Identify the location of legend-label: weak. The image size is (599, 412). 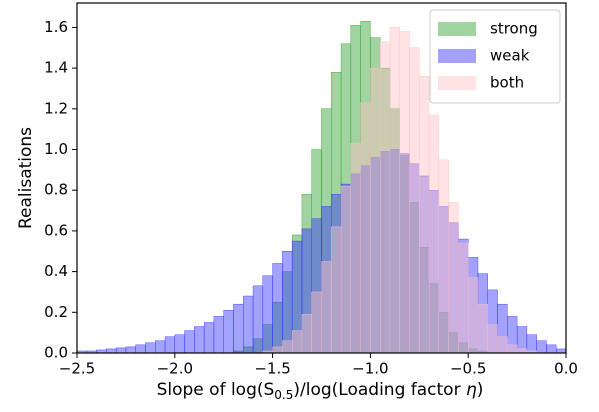
(510, 56).